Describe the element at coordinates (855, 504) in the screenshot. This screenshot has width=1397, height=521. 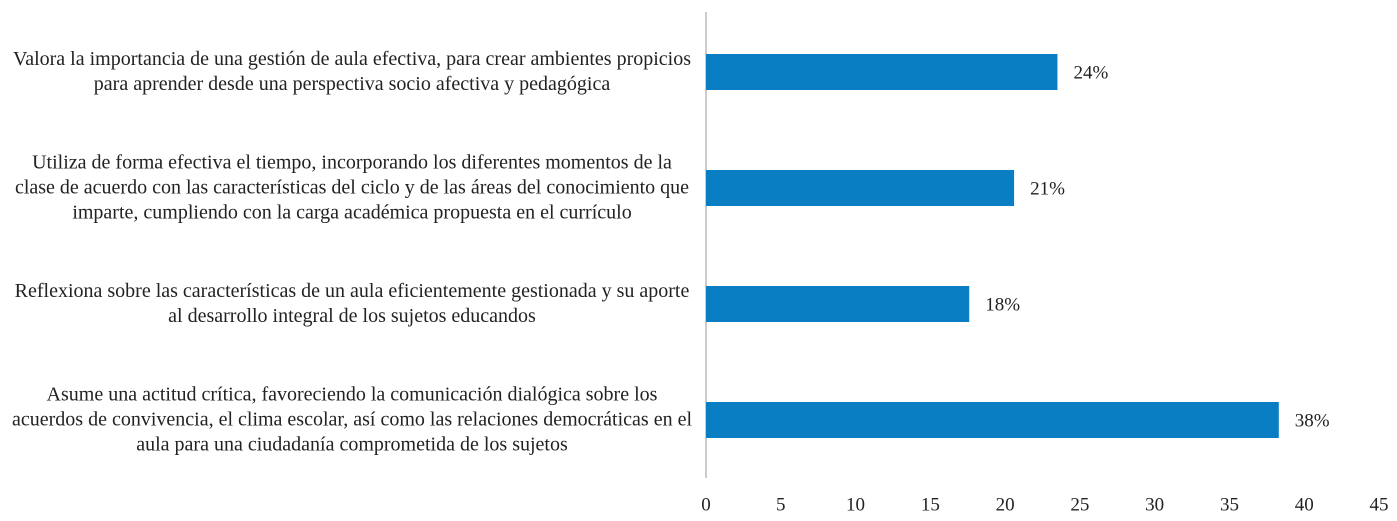
I see `x-tick-label: 10` at that location.